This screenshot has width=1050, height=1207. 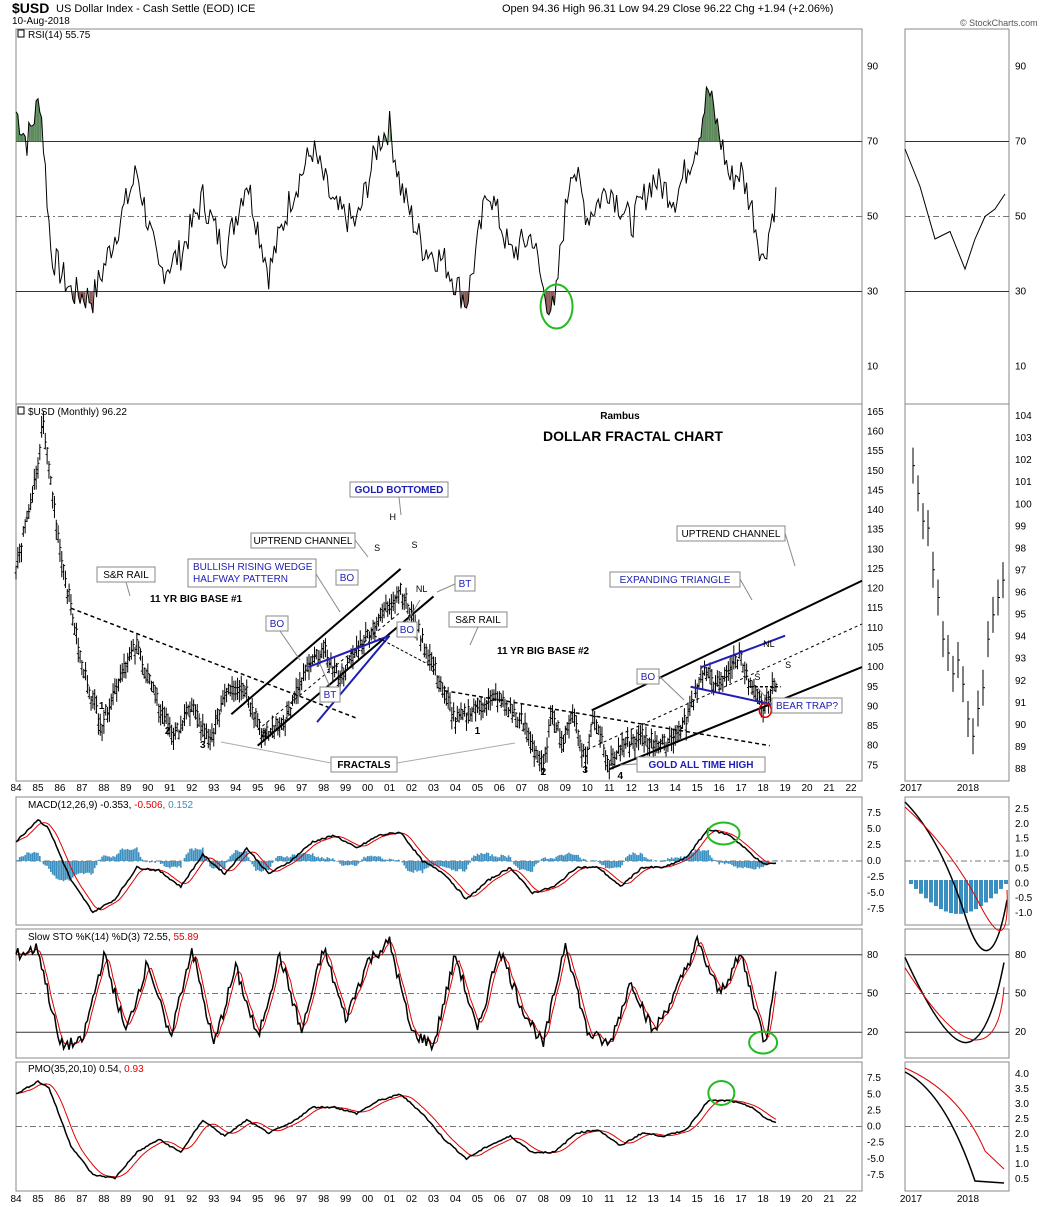 I want to click on x-axis-label-bottom: 05, so click(x=478, y=1199).